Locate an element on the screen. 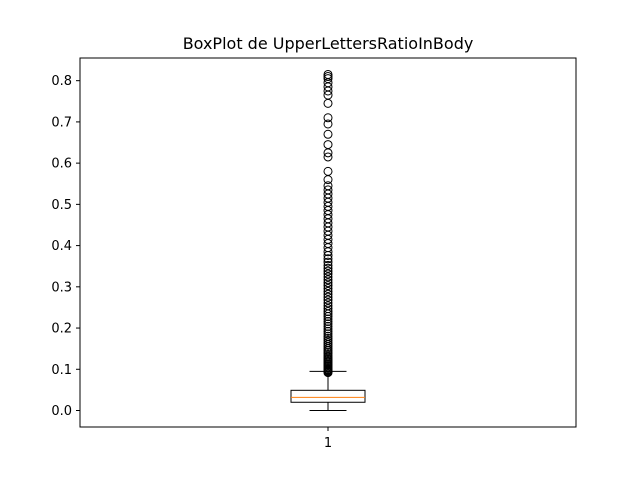 The height and width of the screenshot is (480, 640). iqr-box is located at coordinates (328, 396).